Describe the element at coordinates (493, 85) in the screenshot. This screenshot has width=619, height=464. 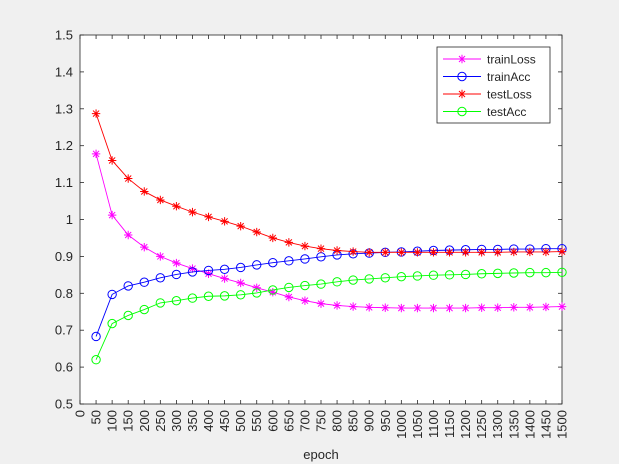
I see `legend-box` at that location.